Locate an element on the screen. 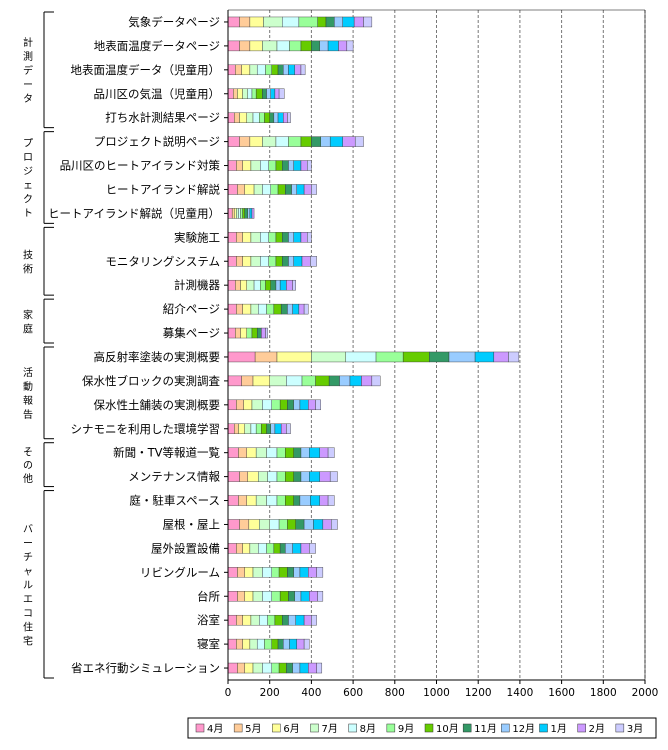  x-tick-label: 2000 is located at coordinates (645, 693).